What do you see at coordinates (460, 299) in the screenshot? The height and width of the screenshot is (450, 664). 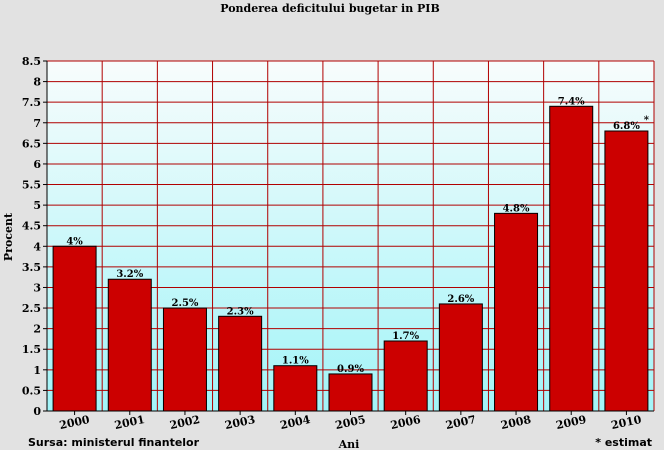 I see `data-label: 2.6%` at bounding box center [460, 299].